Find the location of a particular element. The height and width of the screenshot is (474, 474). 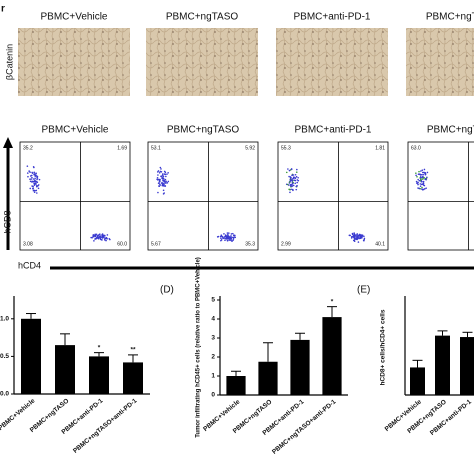

quadrant-value: 2.99 is located at coordinates (286, 244).